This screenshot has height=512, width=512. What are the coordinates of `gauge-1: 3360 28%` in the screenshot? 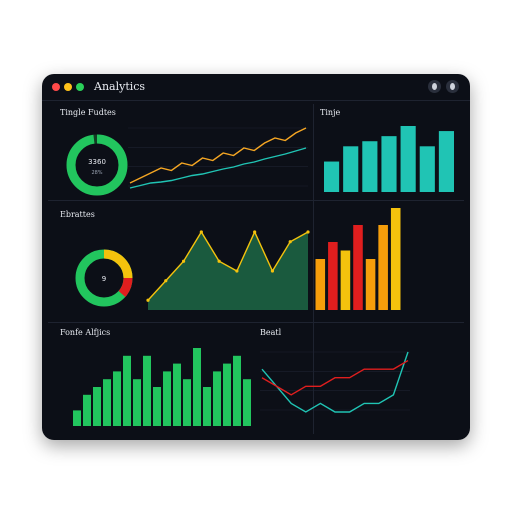 It's located at (97, 165).